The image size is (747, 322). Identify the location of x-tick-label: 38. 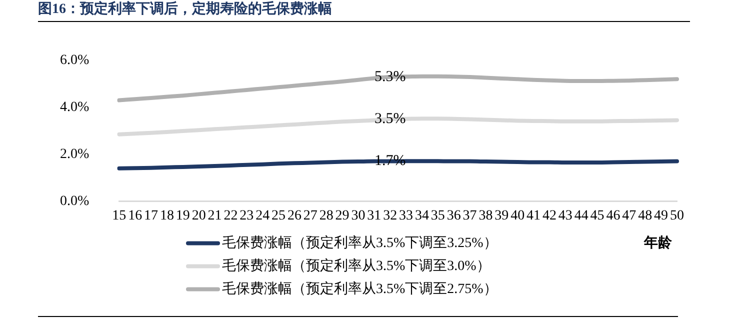
(485, 216).